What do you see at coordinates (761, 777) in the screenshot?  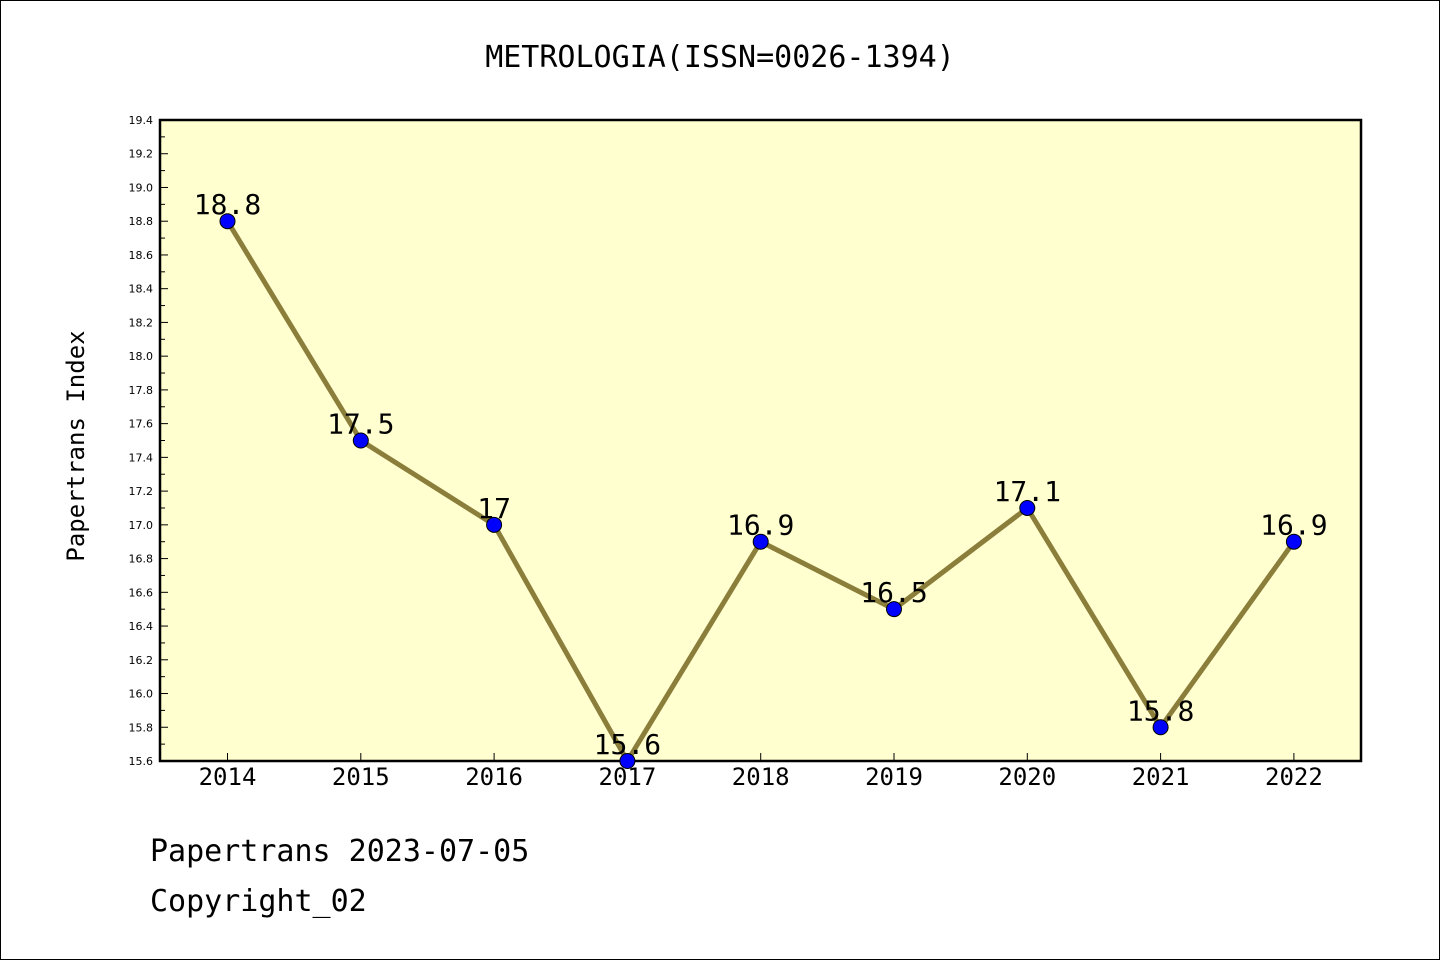 I see `x-tick-label: 2018` at bounding box center [761, 777].